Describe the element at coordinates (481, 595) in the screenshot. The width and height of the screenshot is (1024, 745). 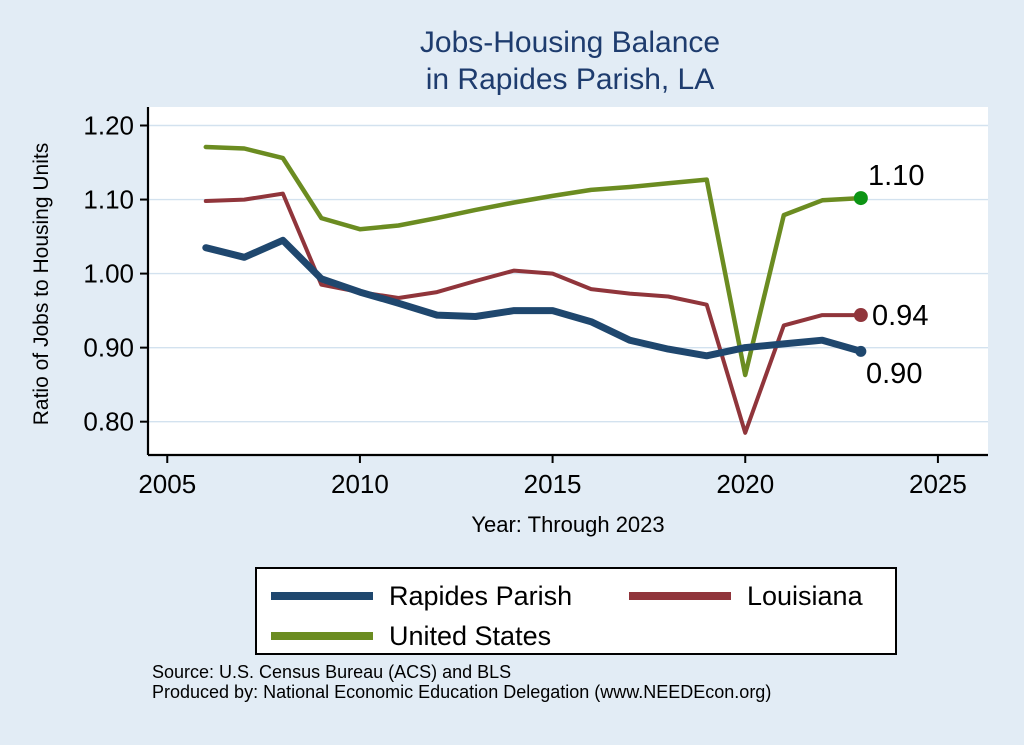
I see `legend-label-rapides-parish: Rapides Parish` at that location.